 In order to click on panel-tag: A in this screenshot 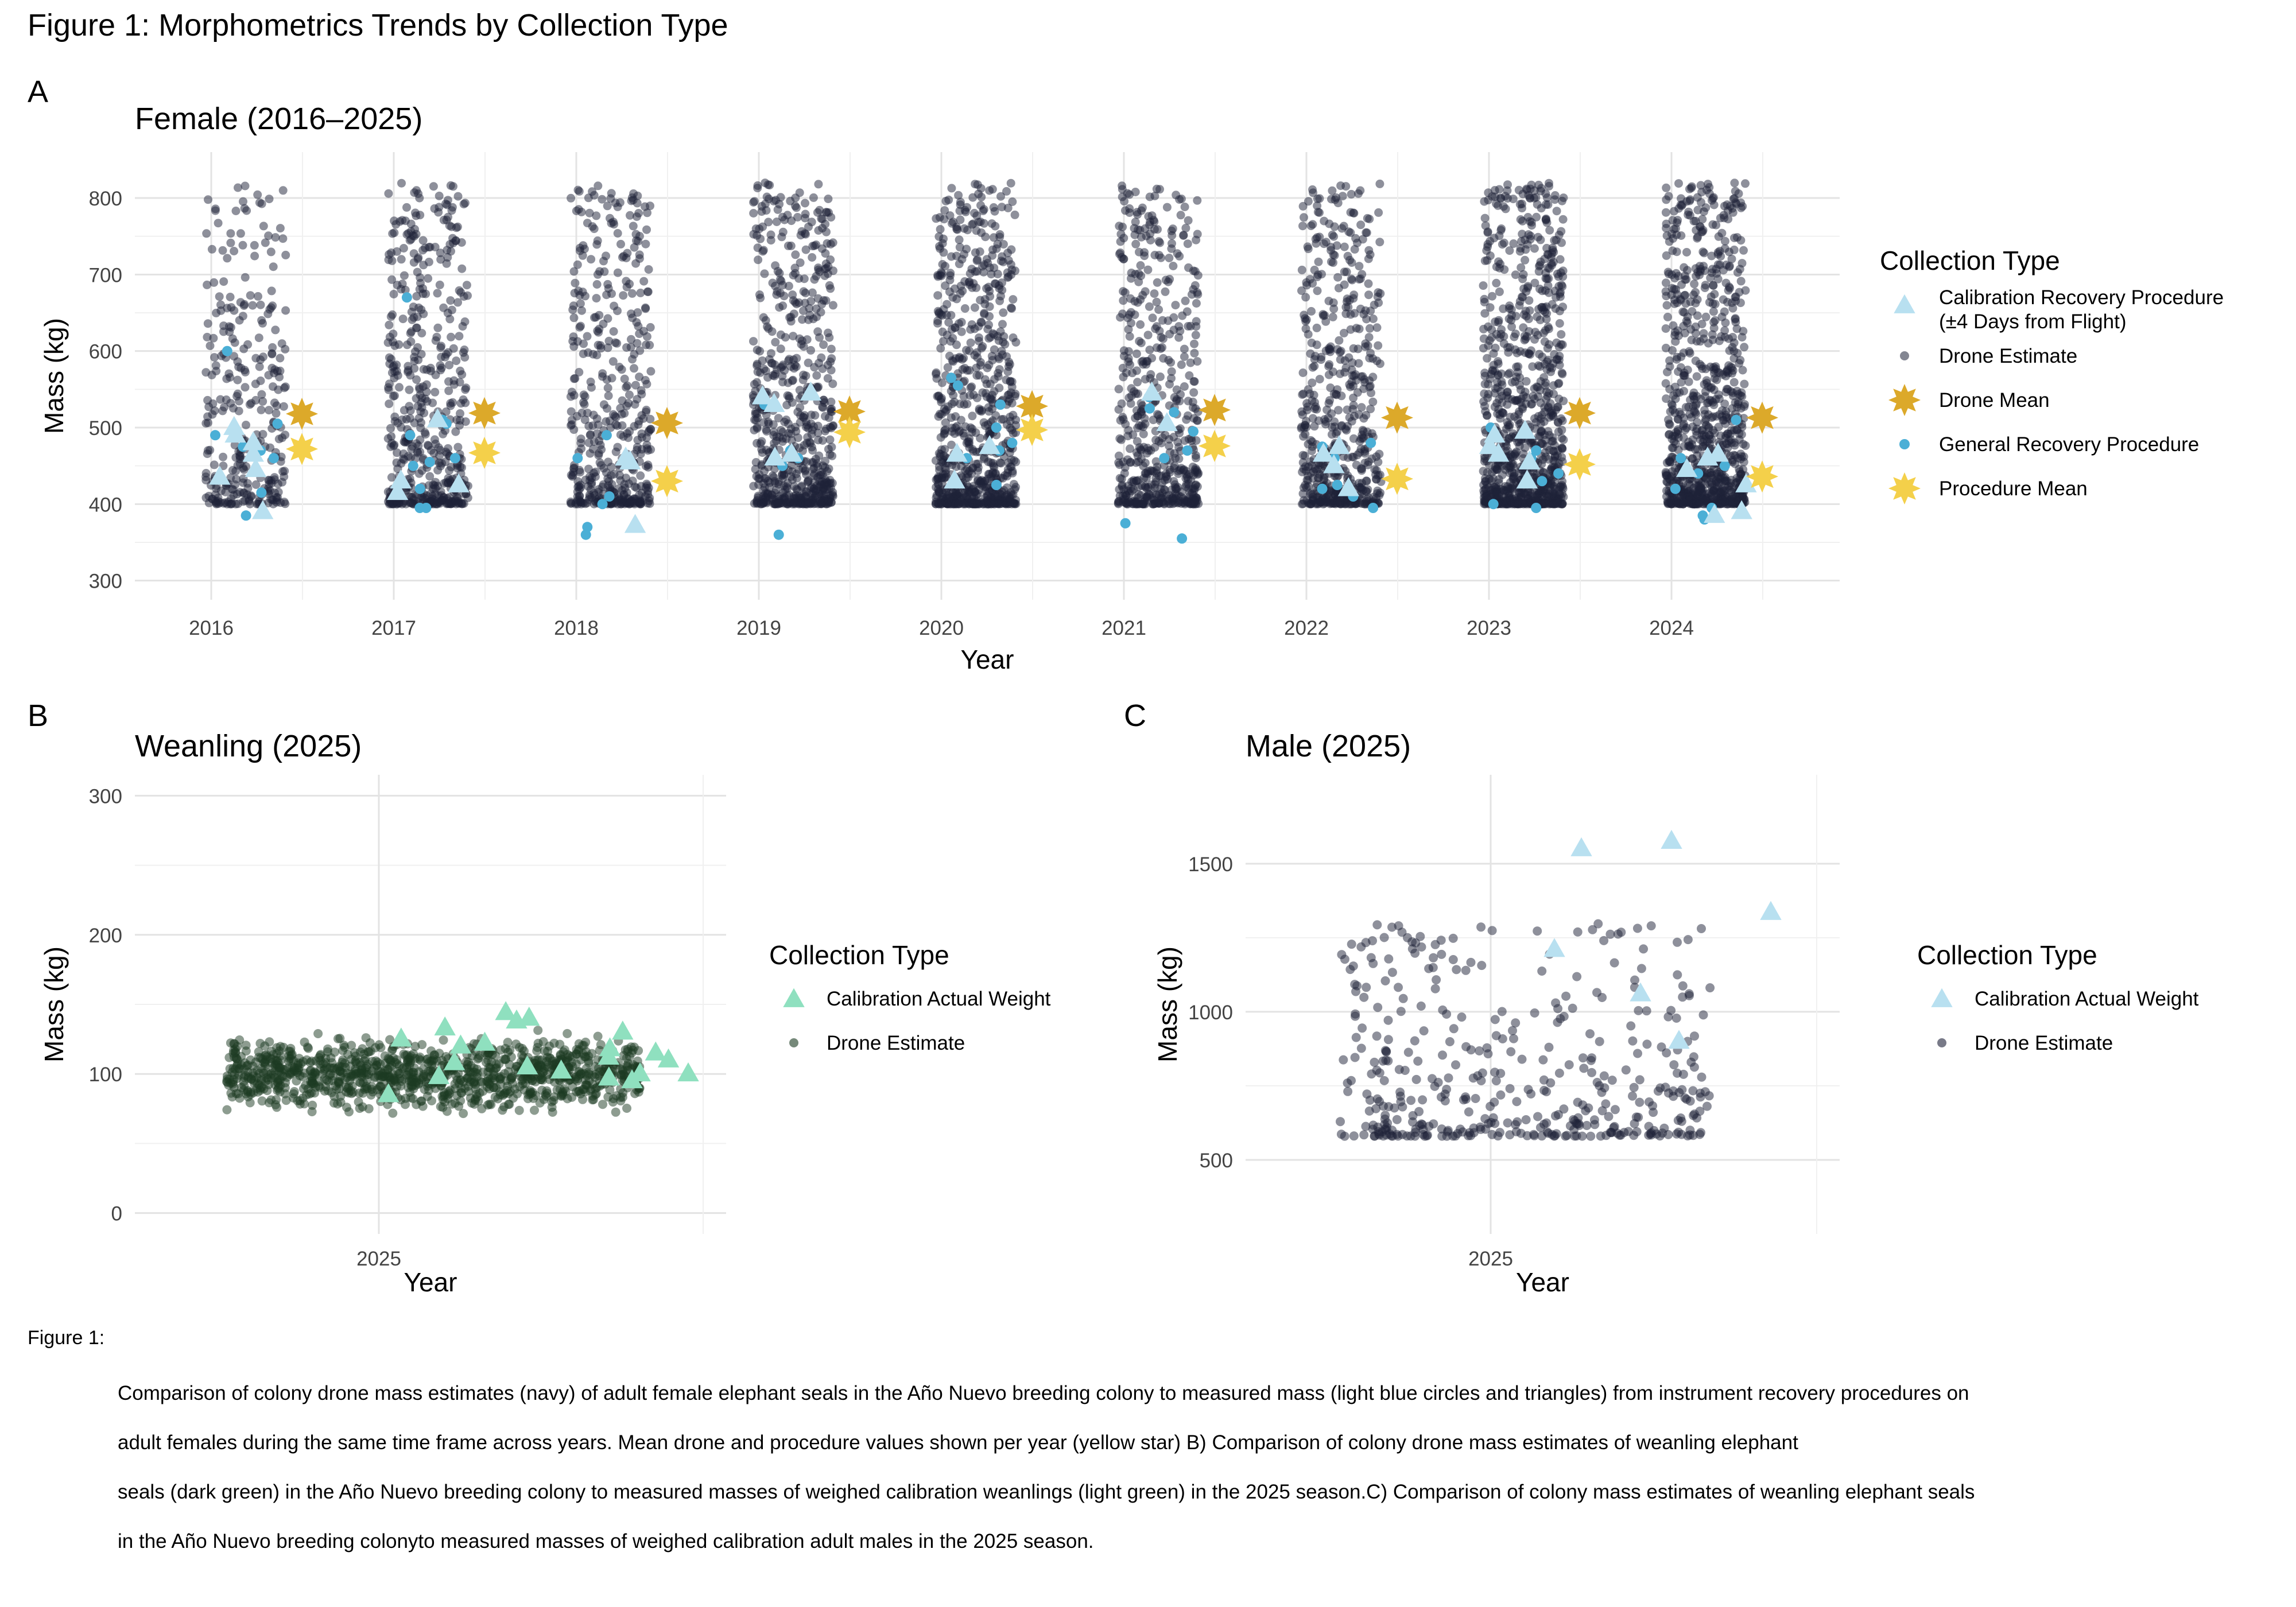, I will do `click(38, 92)`.